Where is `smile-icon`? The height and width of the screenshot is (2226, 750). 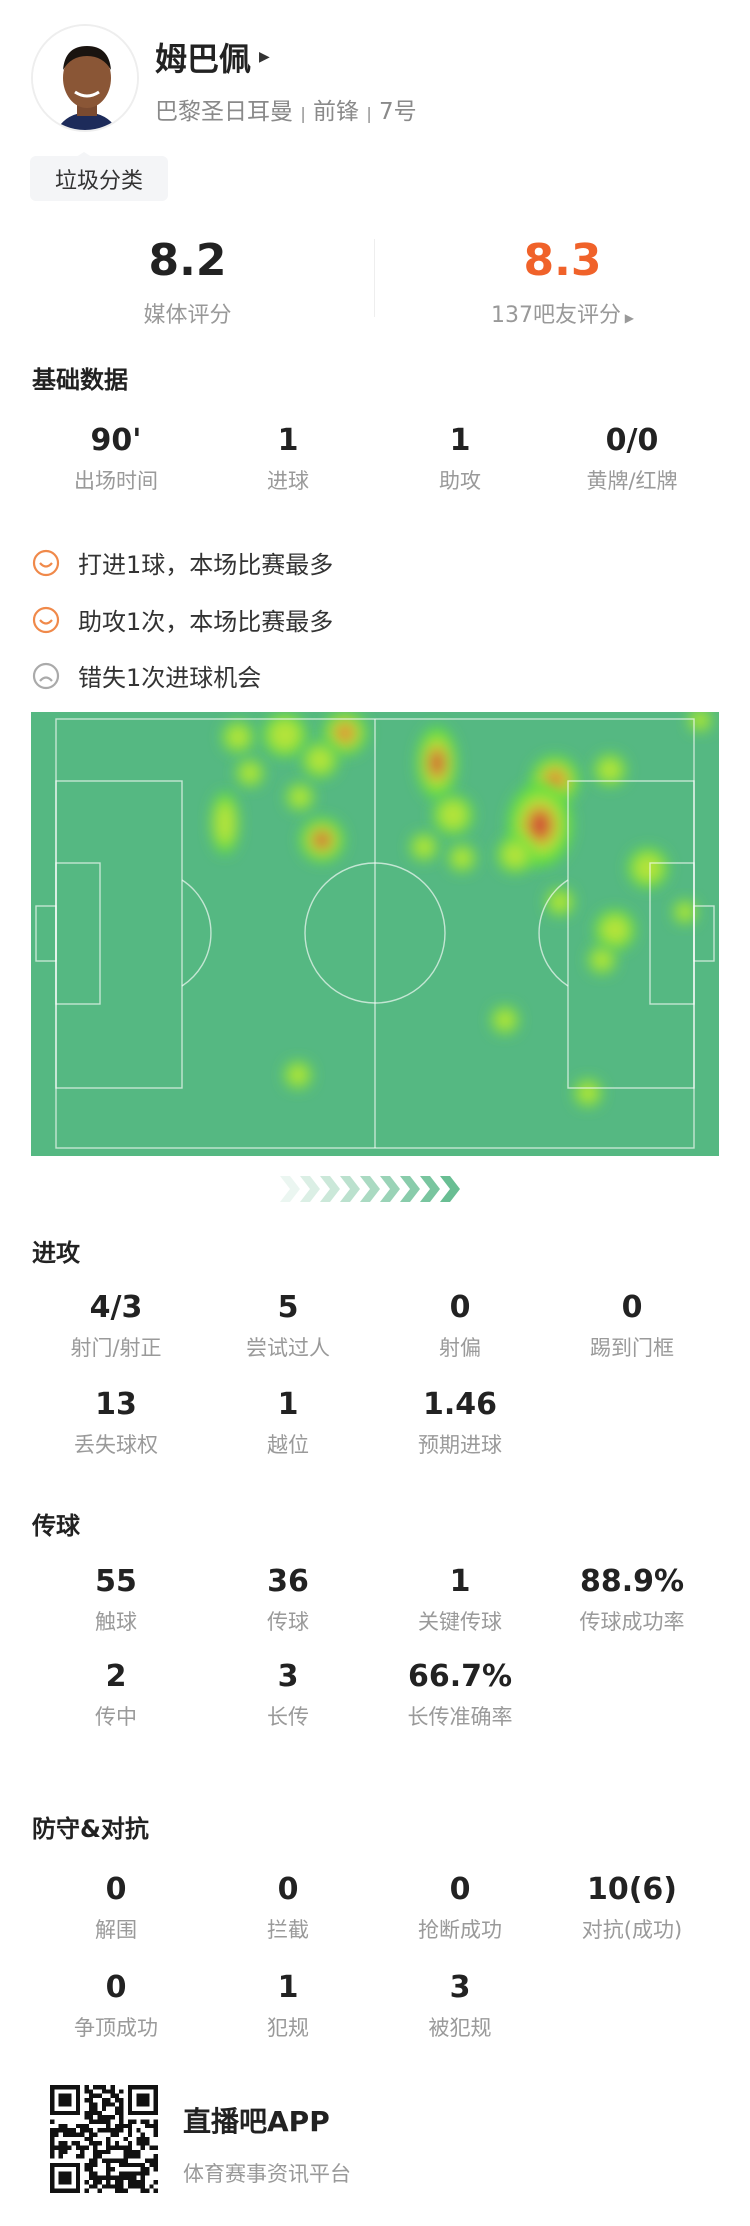
smile-icon is located at coordinates (46, 562).